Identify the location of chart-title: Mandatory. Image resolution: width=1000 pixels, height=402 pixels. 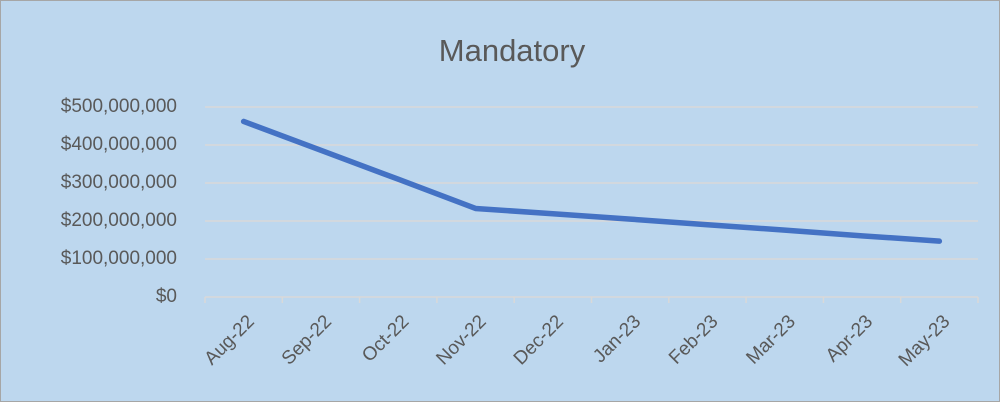
(512, 50).